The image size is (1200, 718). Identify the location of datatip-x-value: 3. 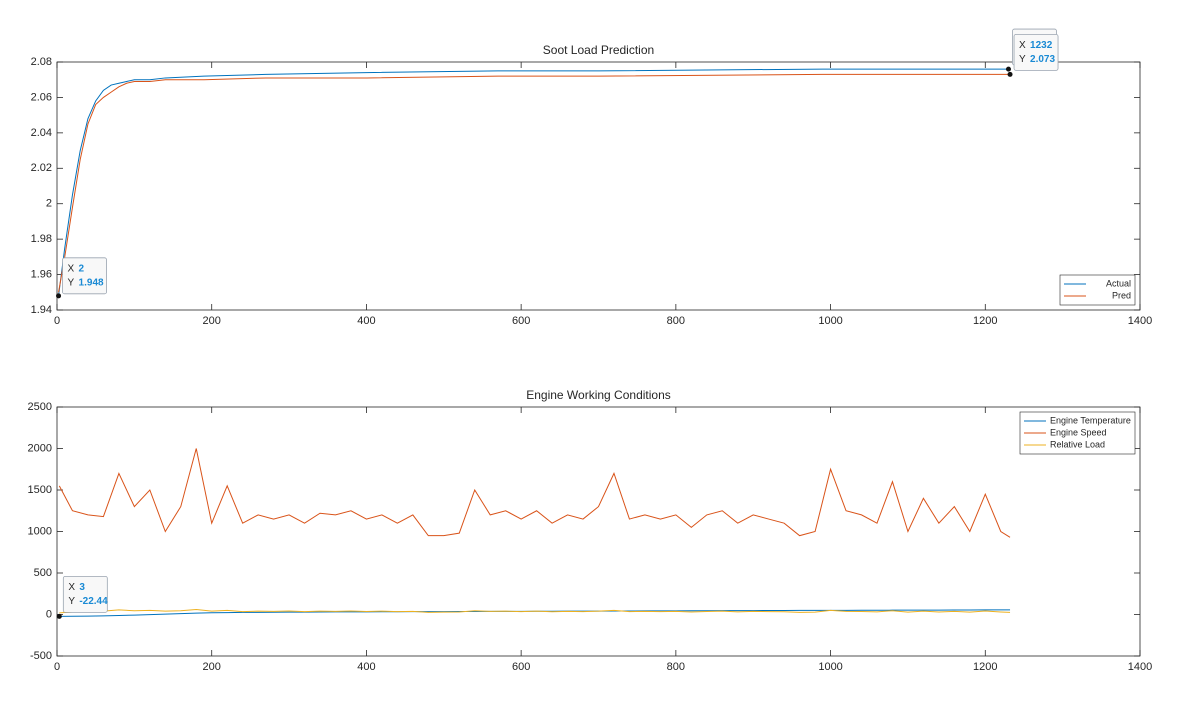
(82, 587).